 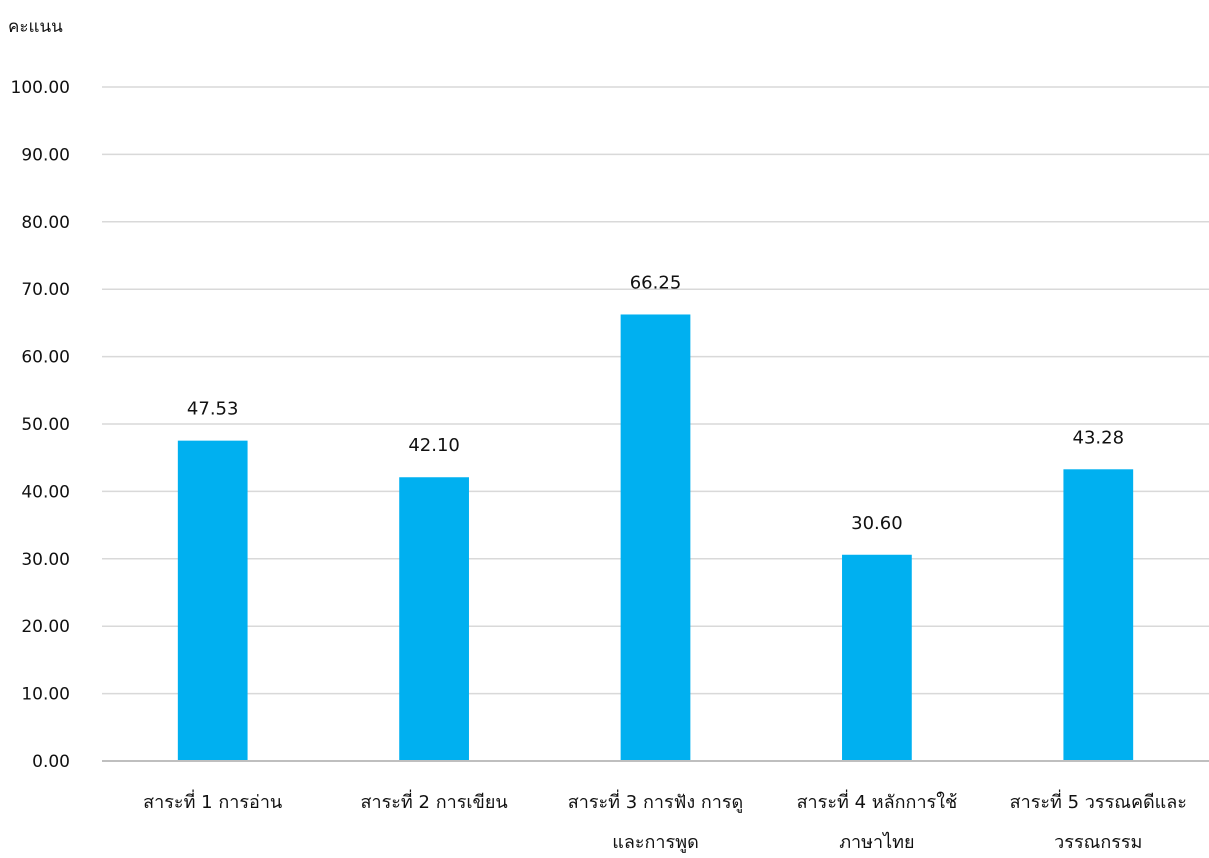 I want to click on y-tick-label: 70.00, so click(x=45, y=290).